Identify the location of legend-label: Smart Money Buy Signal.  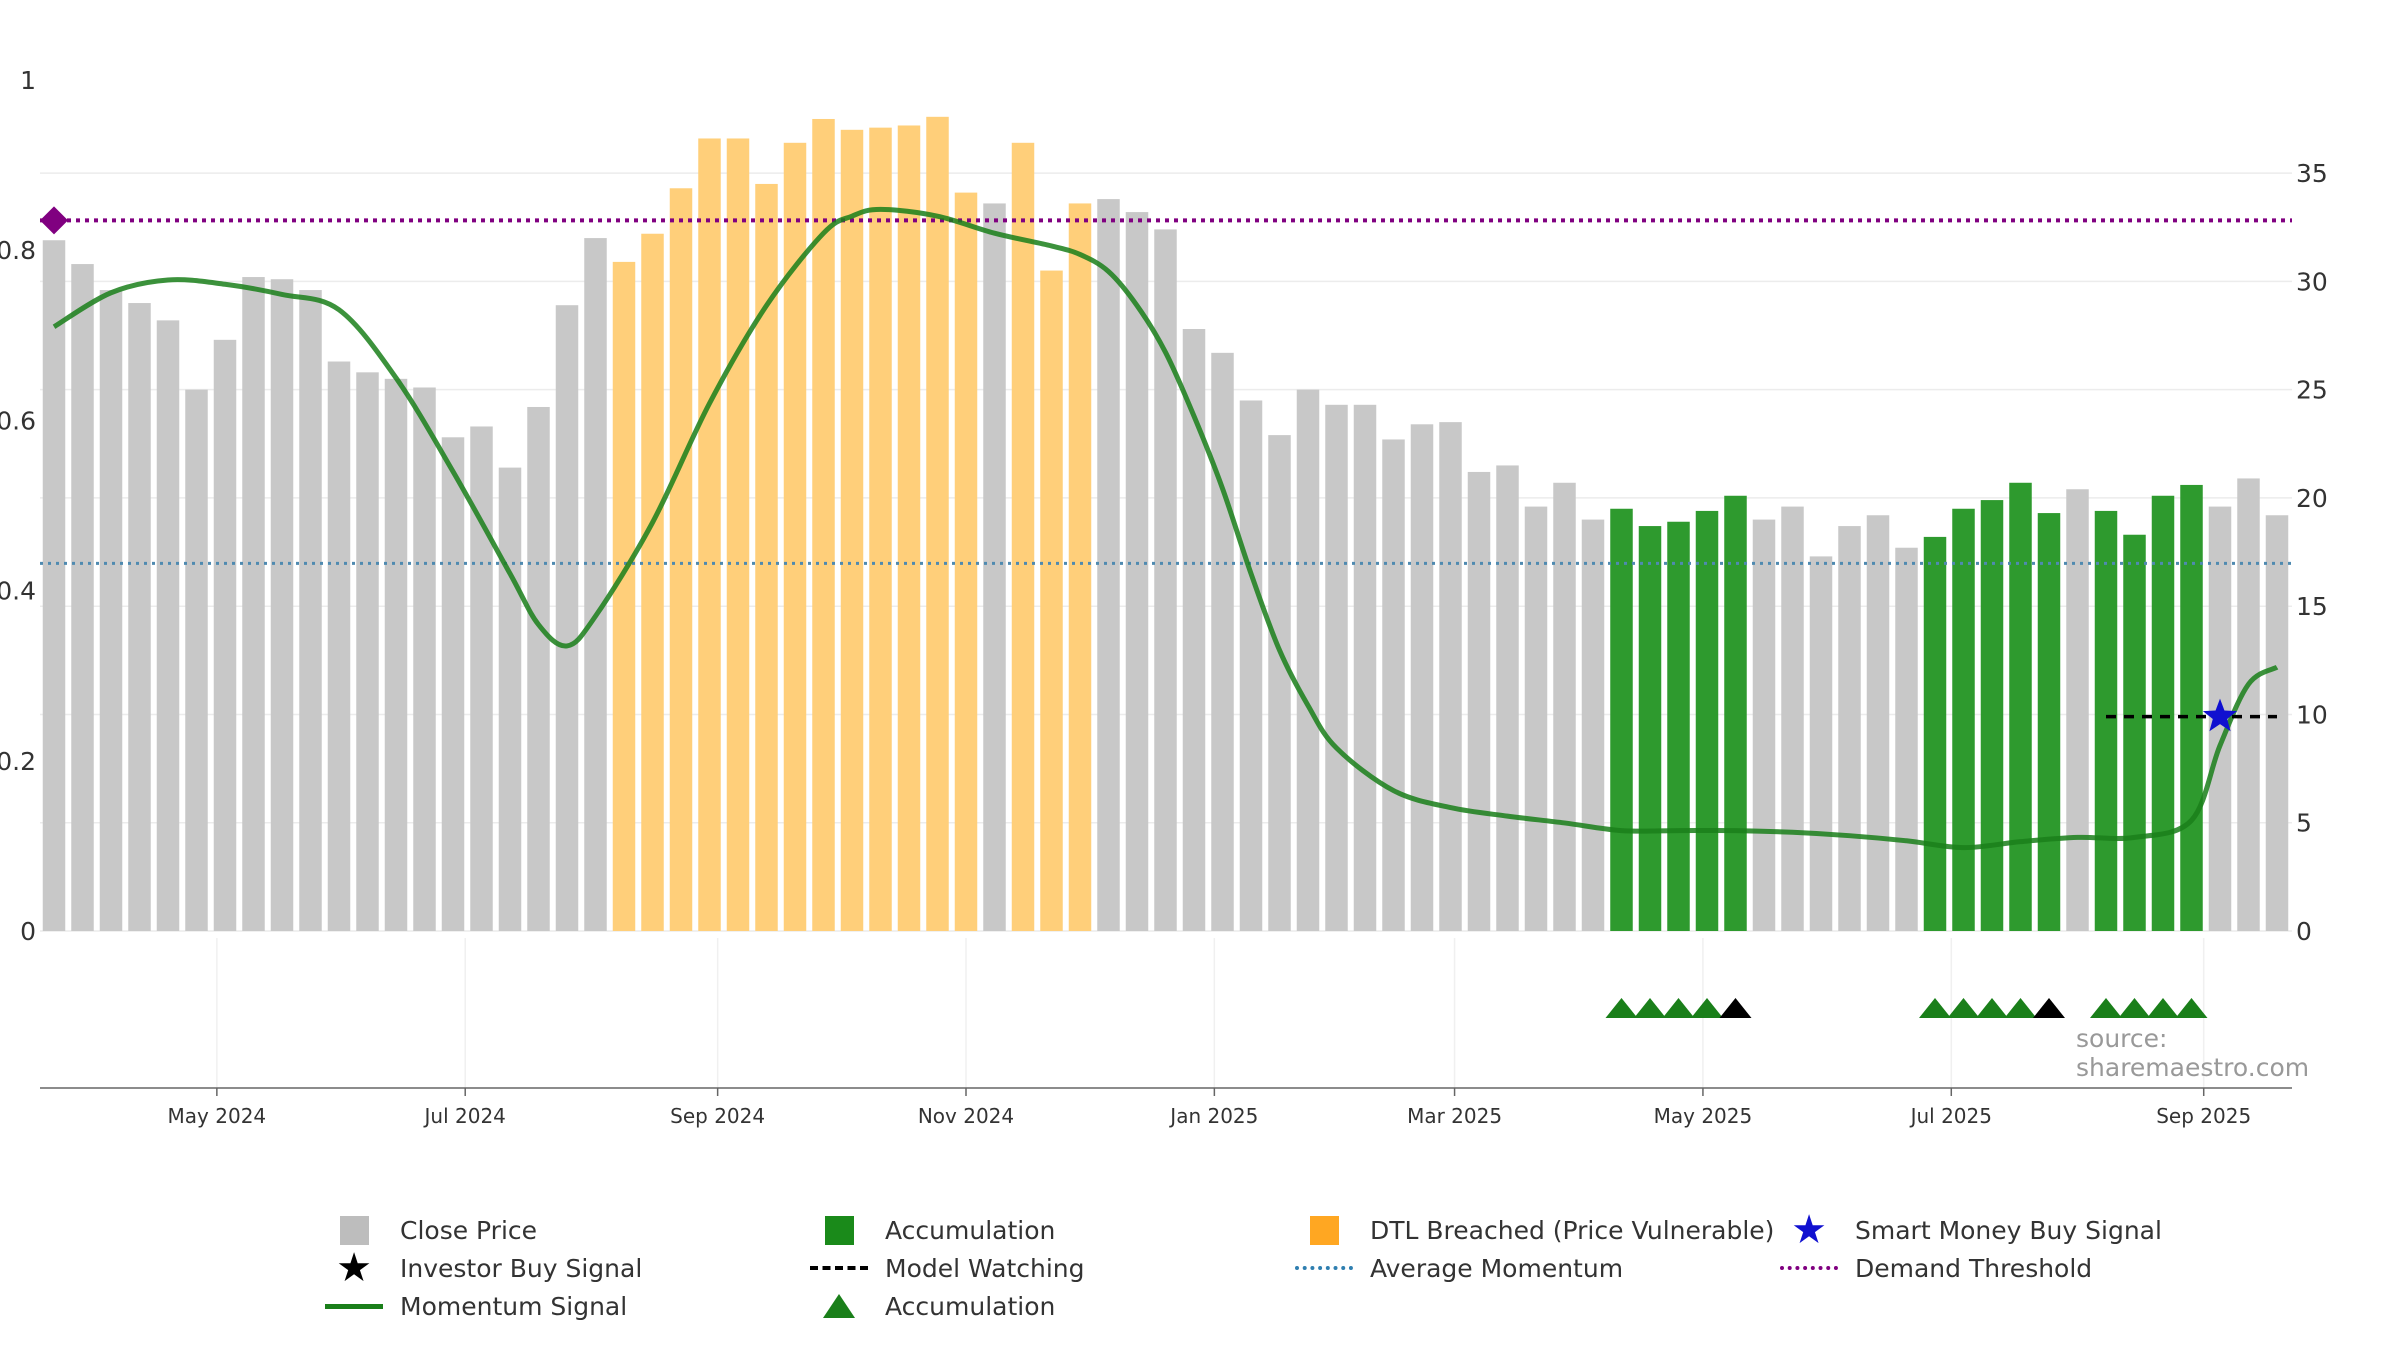
(2008, 1230).